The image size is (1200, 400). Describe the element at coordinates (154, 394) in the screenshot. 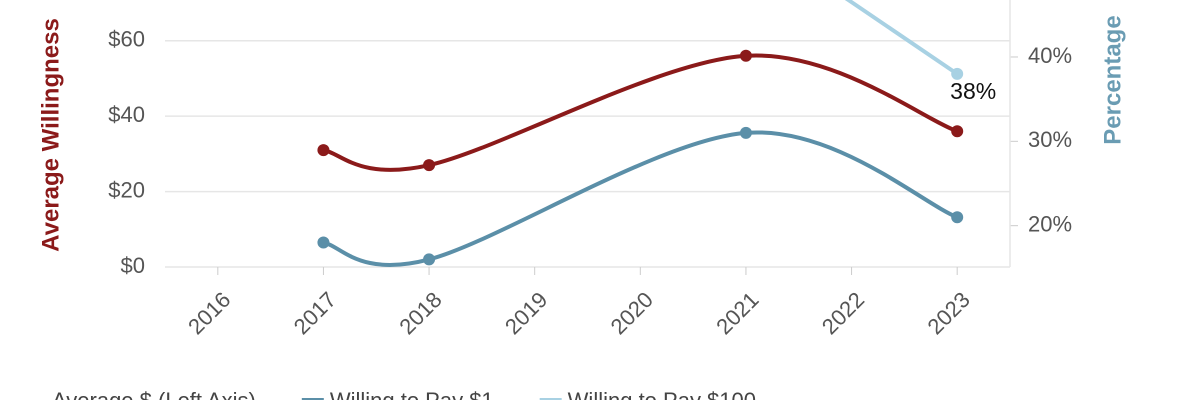

I see `legend-label: Average $ (Left Axis)` at that location.